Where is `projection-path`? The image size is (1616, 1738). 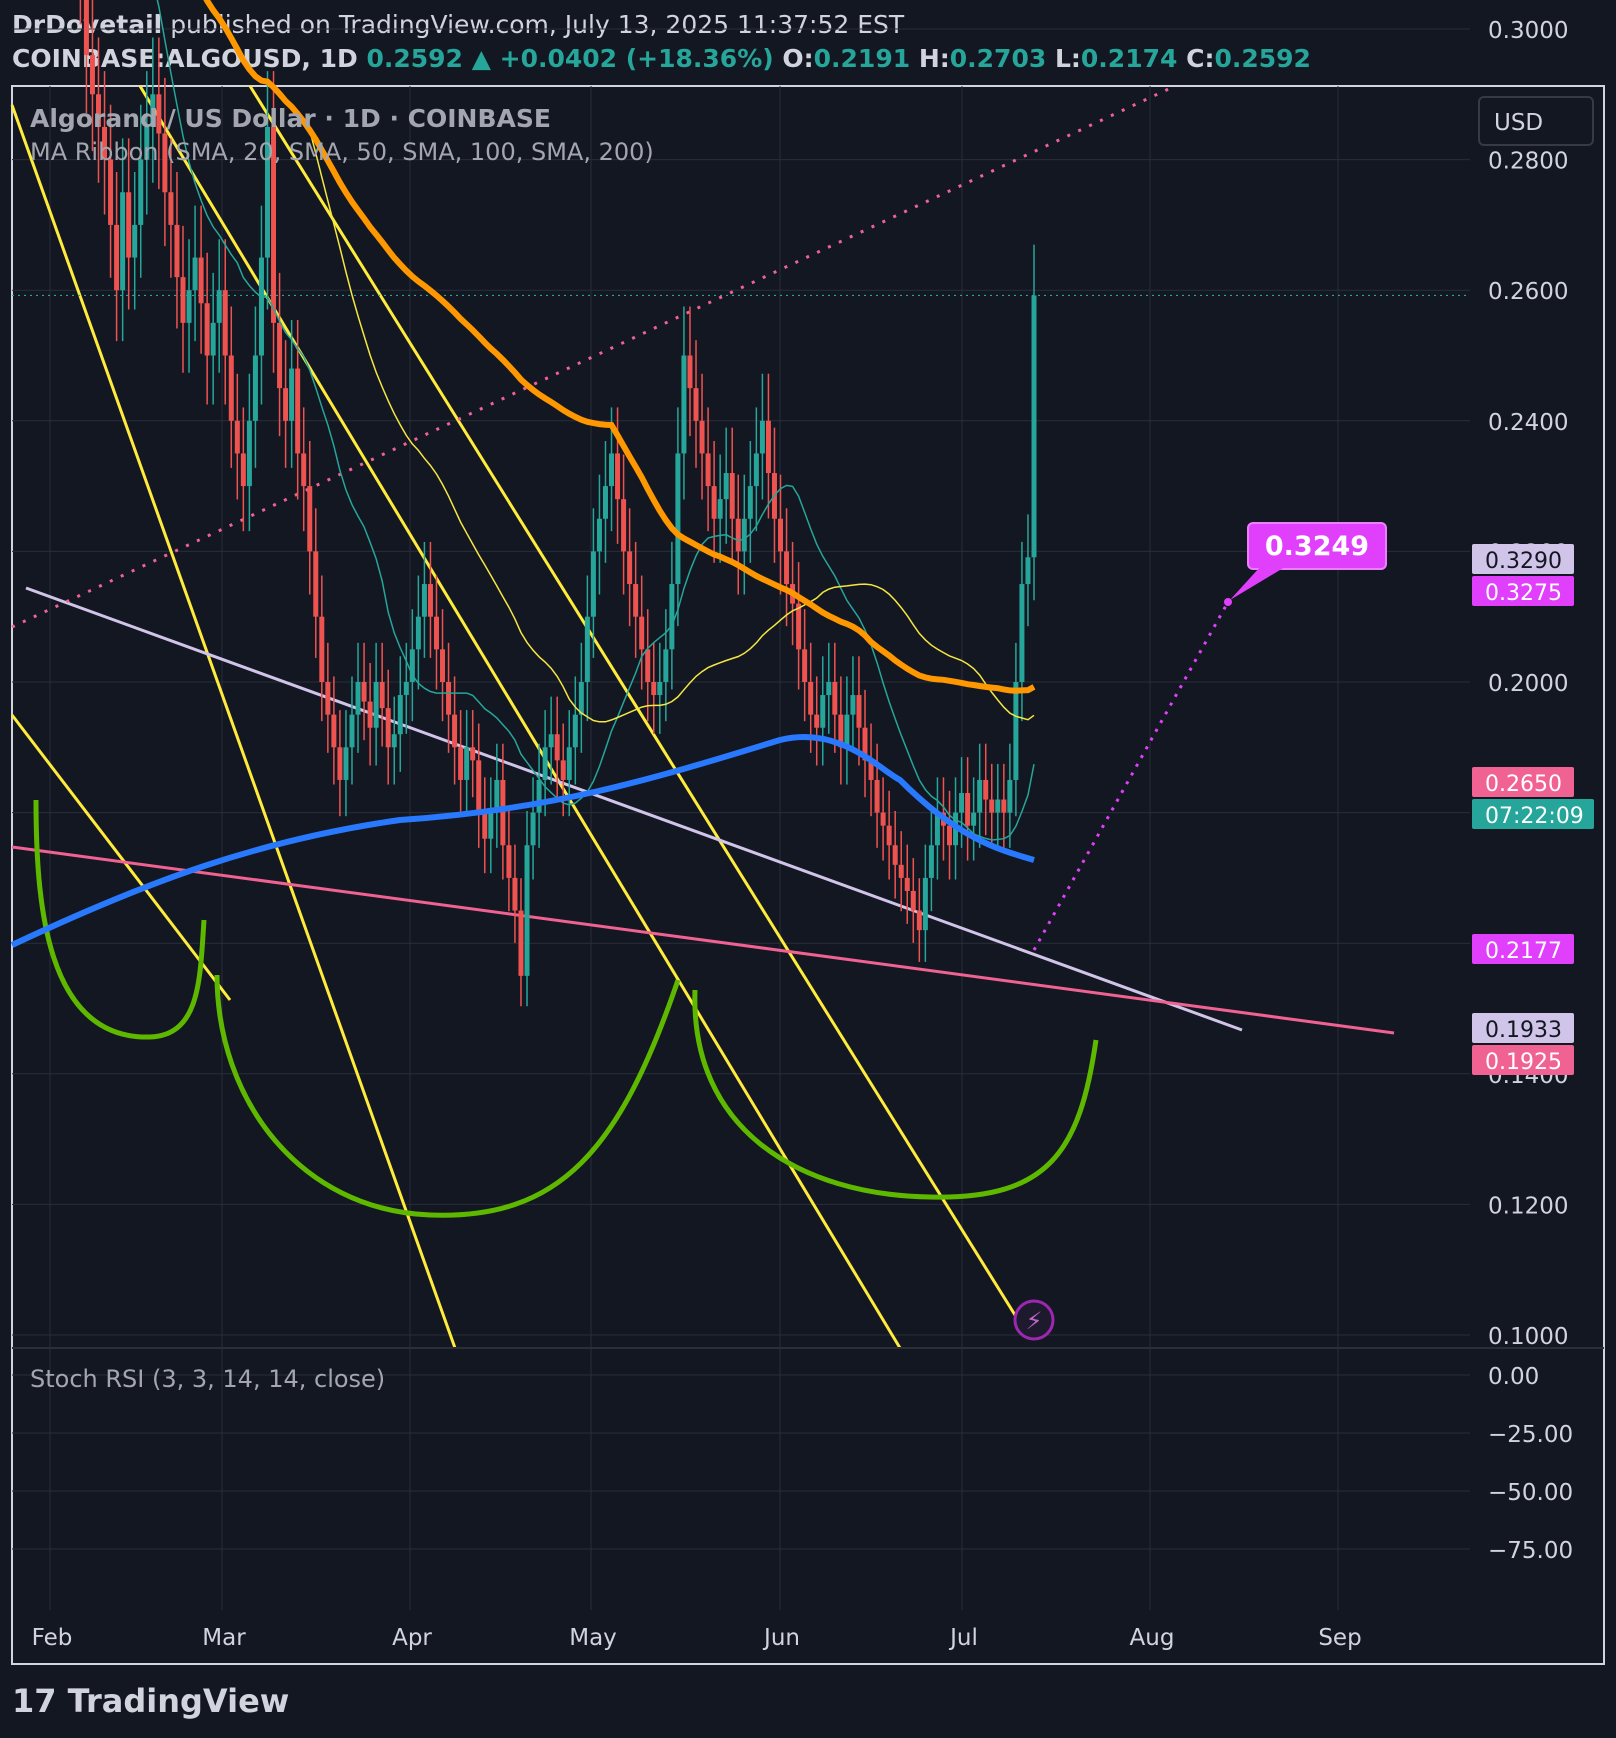
projection-path is located at coordinates (1131, 776).